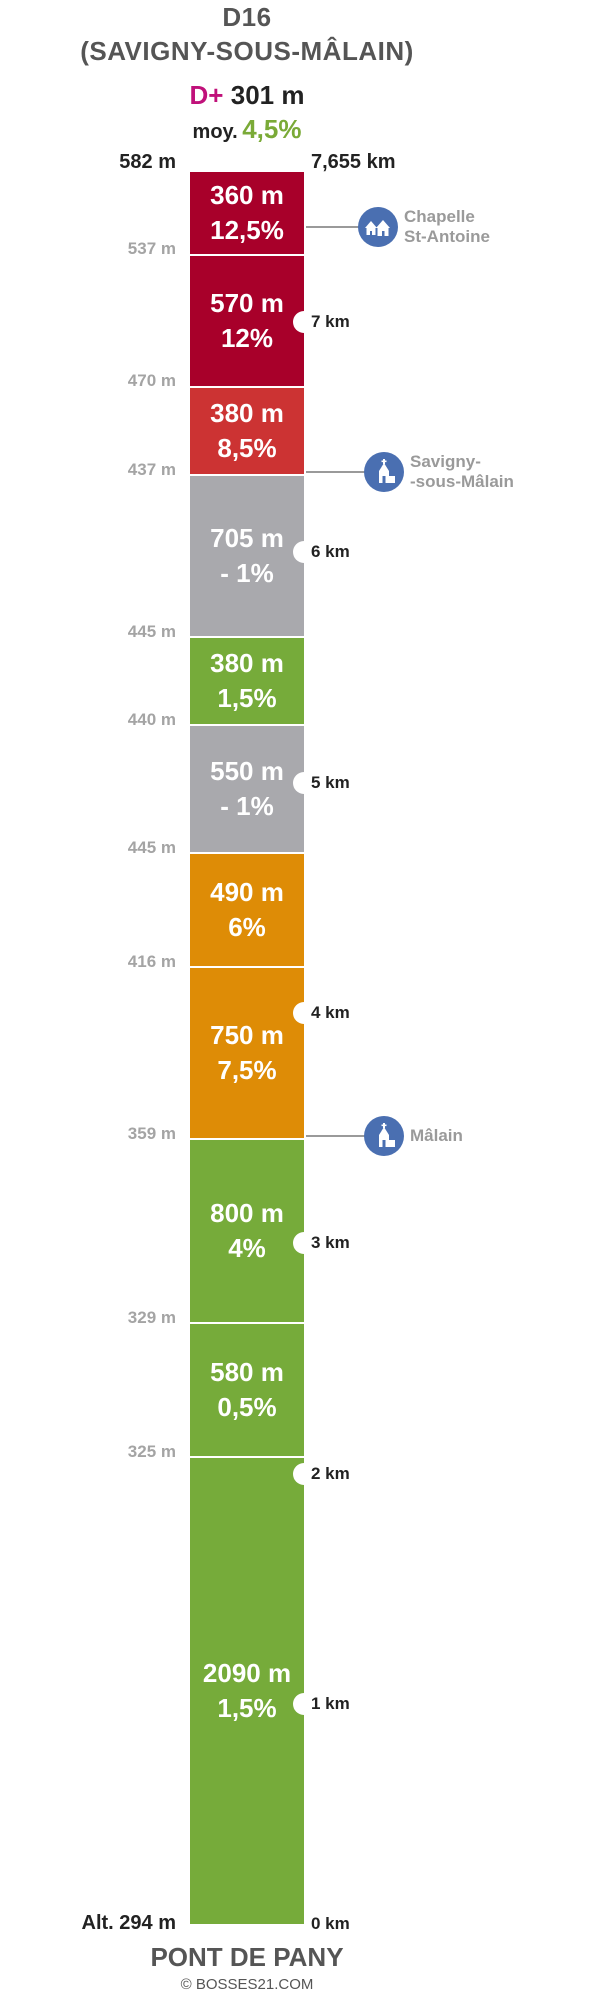  I want to click on poi-name-line1: Chapelle, so click(439, 216).